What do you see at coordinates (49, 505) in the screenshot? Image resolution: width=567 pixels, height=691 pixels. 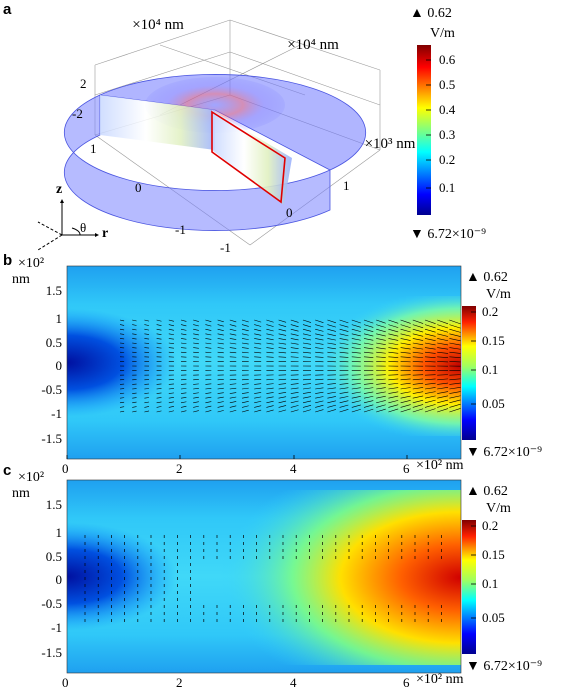 I see `panel-c-y-tick: 1.5` at bounding box center [49, 505].